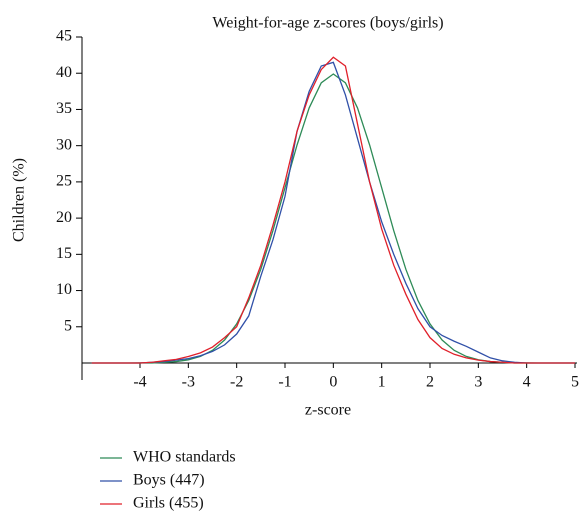  What do you see at coordinates (68, 325) in the screenshot?
I see `y-tick-label: 5` at bounding box center [68, 325].